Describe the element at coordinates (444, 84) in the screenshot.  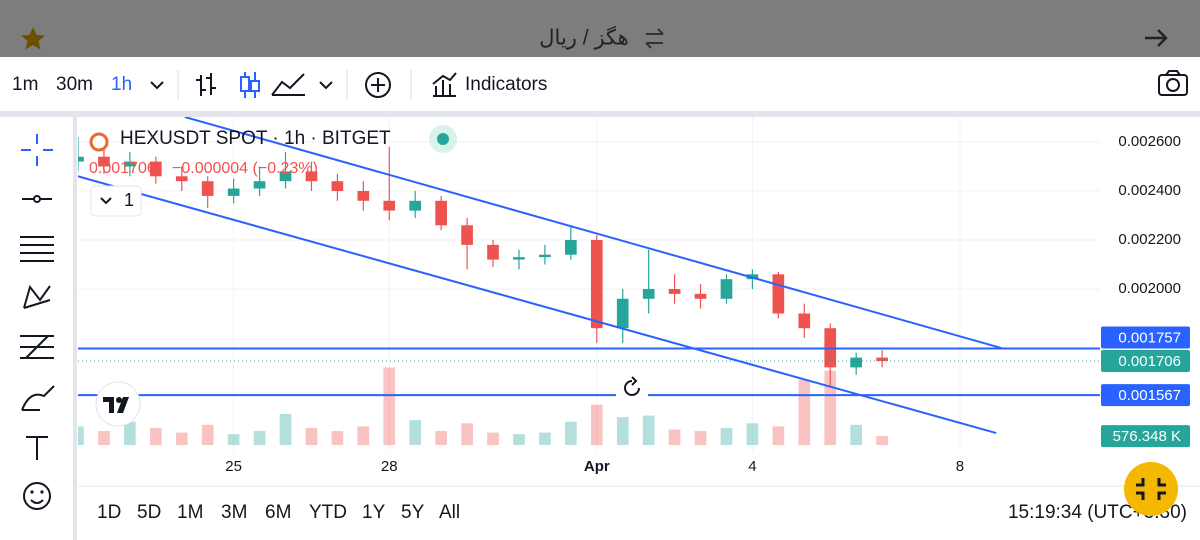
I see `indicators-icon` at that location.